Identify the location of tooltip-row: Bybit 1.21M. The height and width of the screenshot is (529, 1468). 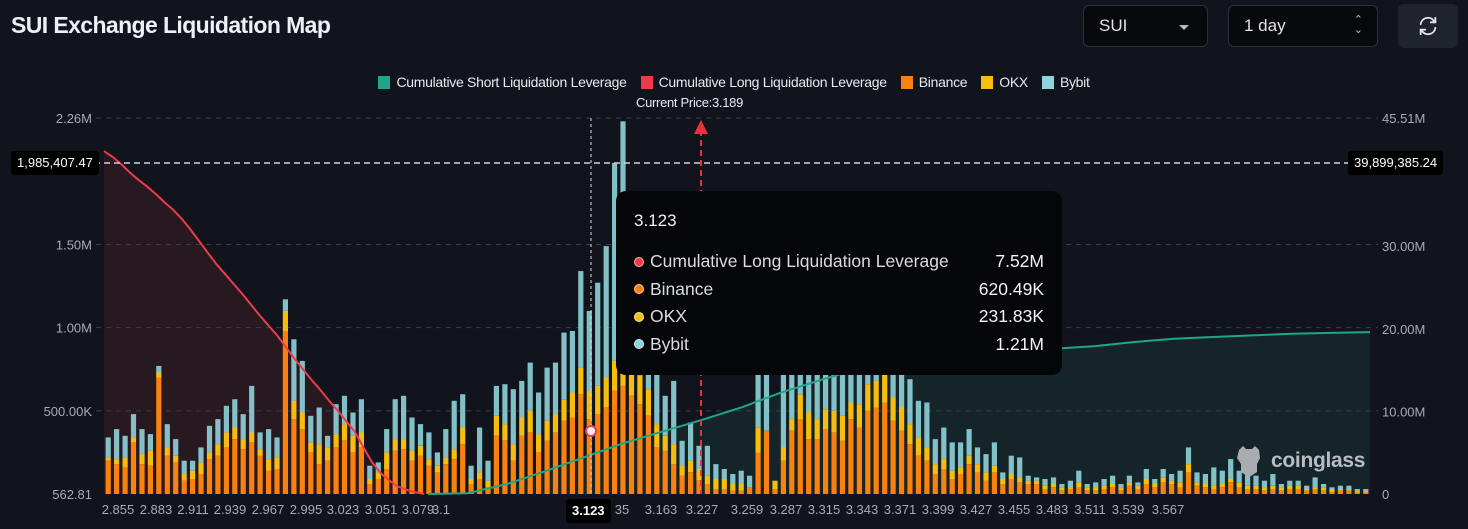
(839, 345).